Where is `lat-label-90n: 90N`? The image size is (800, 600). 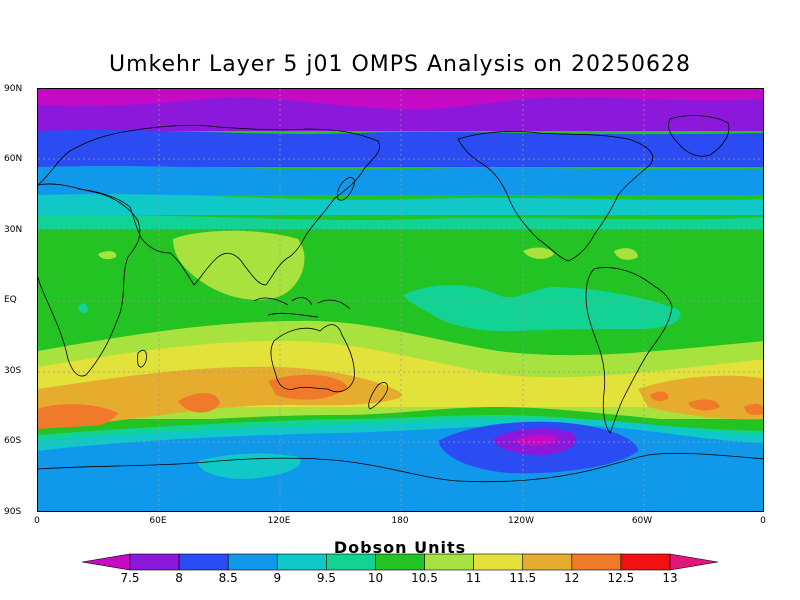 lat-label-90n: 90N is located at coordinates (13, 89).